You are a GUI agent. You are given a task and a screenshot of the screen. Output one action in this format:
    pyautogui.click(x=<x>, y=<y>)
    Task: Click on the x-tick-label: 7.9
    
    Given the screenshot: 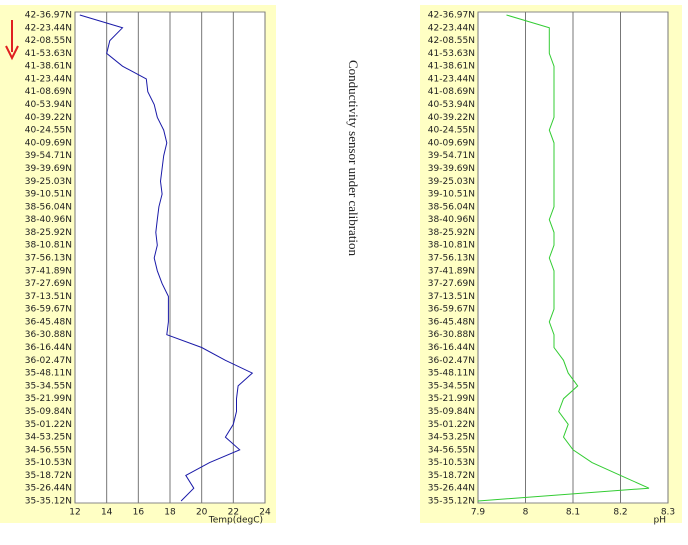 What is the action you would take?
    pyautogui.click(x=478, y=513)
    